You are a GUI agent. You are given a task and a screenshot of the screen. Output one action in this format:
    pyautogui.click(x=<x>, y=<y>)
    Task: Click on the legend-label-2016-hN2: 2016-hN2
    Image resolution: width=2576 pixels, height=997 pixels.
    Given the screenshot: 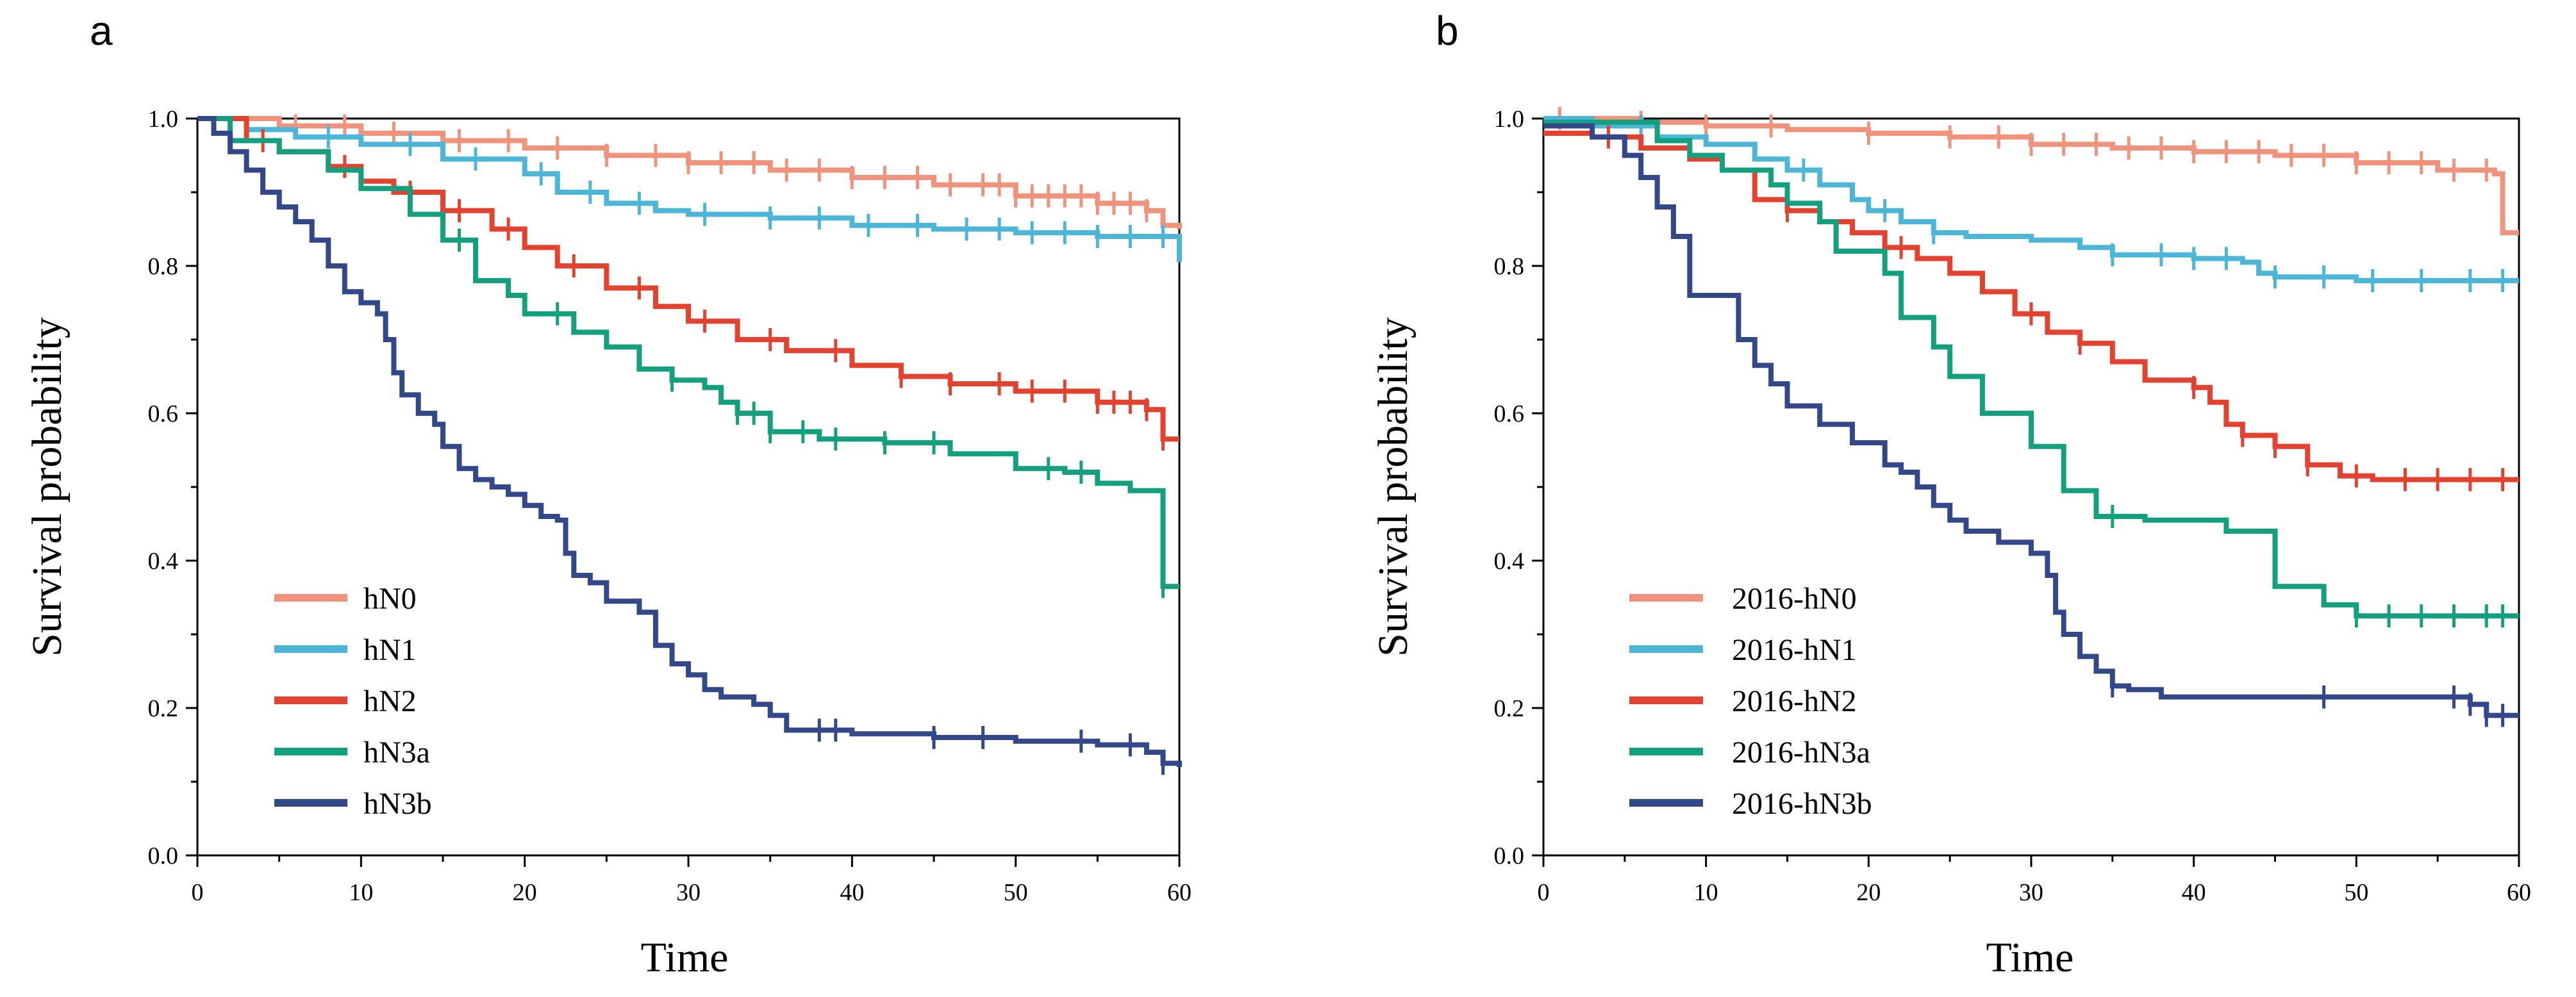 What is the action you would take?
    pyautogui.click(x=1794, y=701)
    